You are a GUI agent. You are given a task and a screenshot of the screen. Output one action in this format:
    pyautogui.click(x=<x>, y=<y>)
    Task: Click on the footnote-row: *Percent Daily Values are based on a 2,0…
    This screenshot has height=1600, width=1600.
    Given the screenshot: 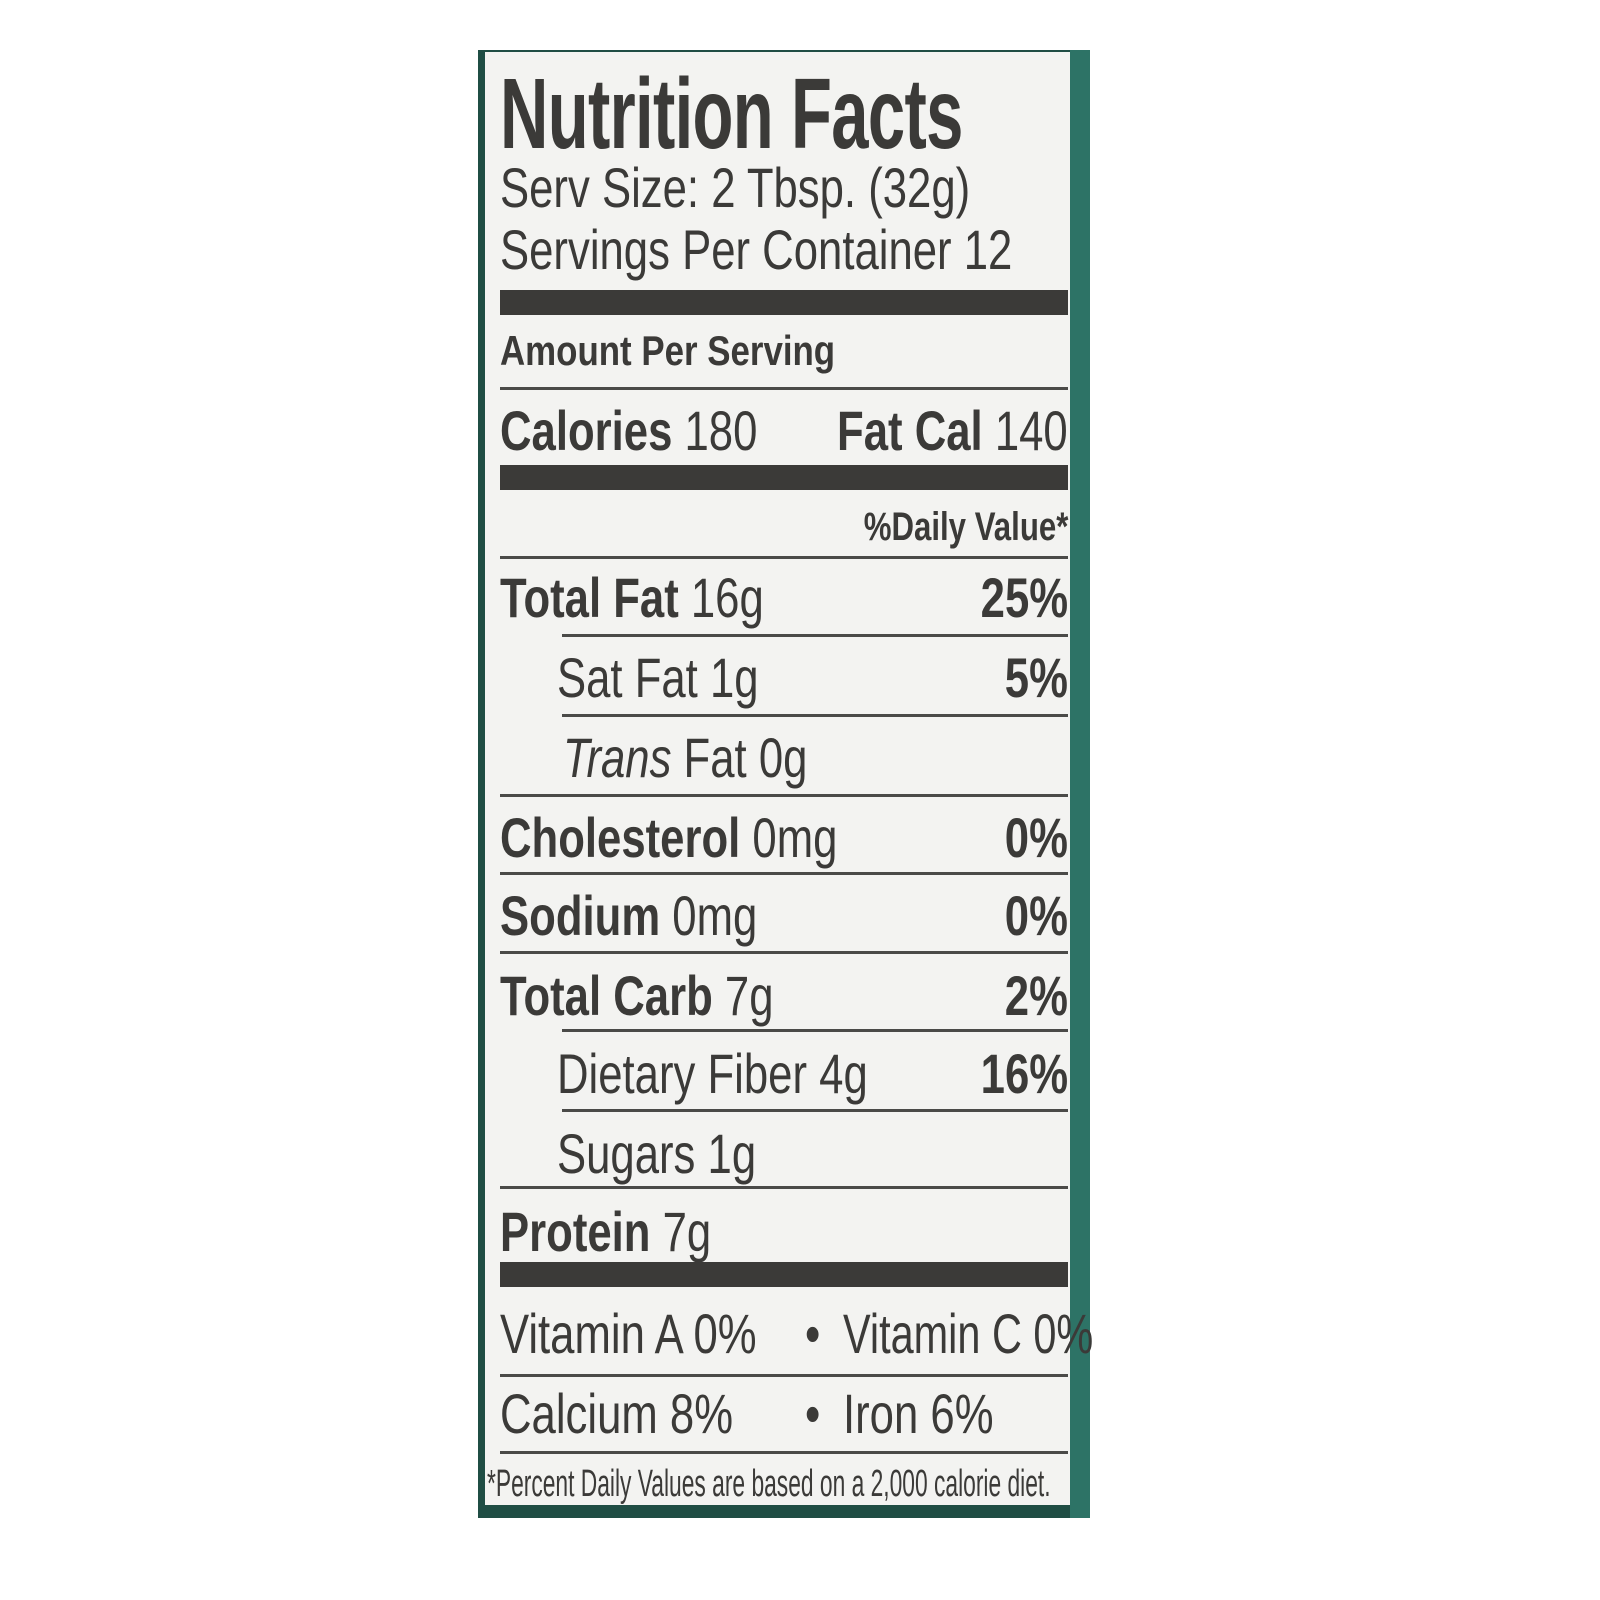 What is the action you would take?
    pyautogui.click(x=779, y=1484)
    